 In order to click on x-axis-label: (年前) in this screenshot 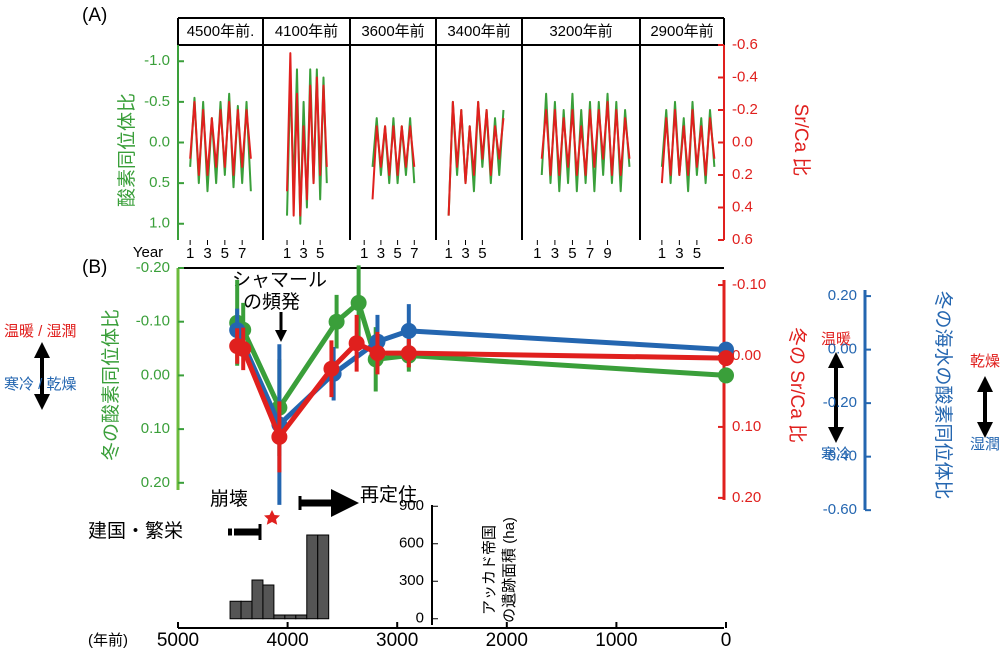, I will do `click(108, 640)`.